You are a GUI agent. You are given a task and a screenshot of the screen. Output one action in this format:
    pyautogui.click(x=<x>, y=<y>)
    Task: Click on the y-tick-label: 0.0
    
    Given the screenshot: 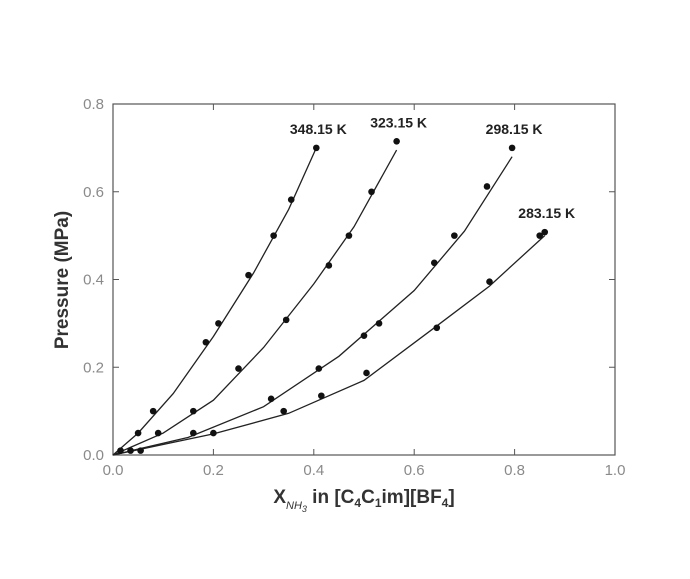 What is the action you would take?
    pyautogui.click(x=93, y=455)
    